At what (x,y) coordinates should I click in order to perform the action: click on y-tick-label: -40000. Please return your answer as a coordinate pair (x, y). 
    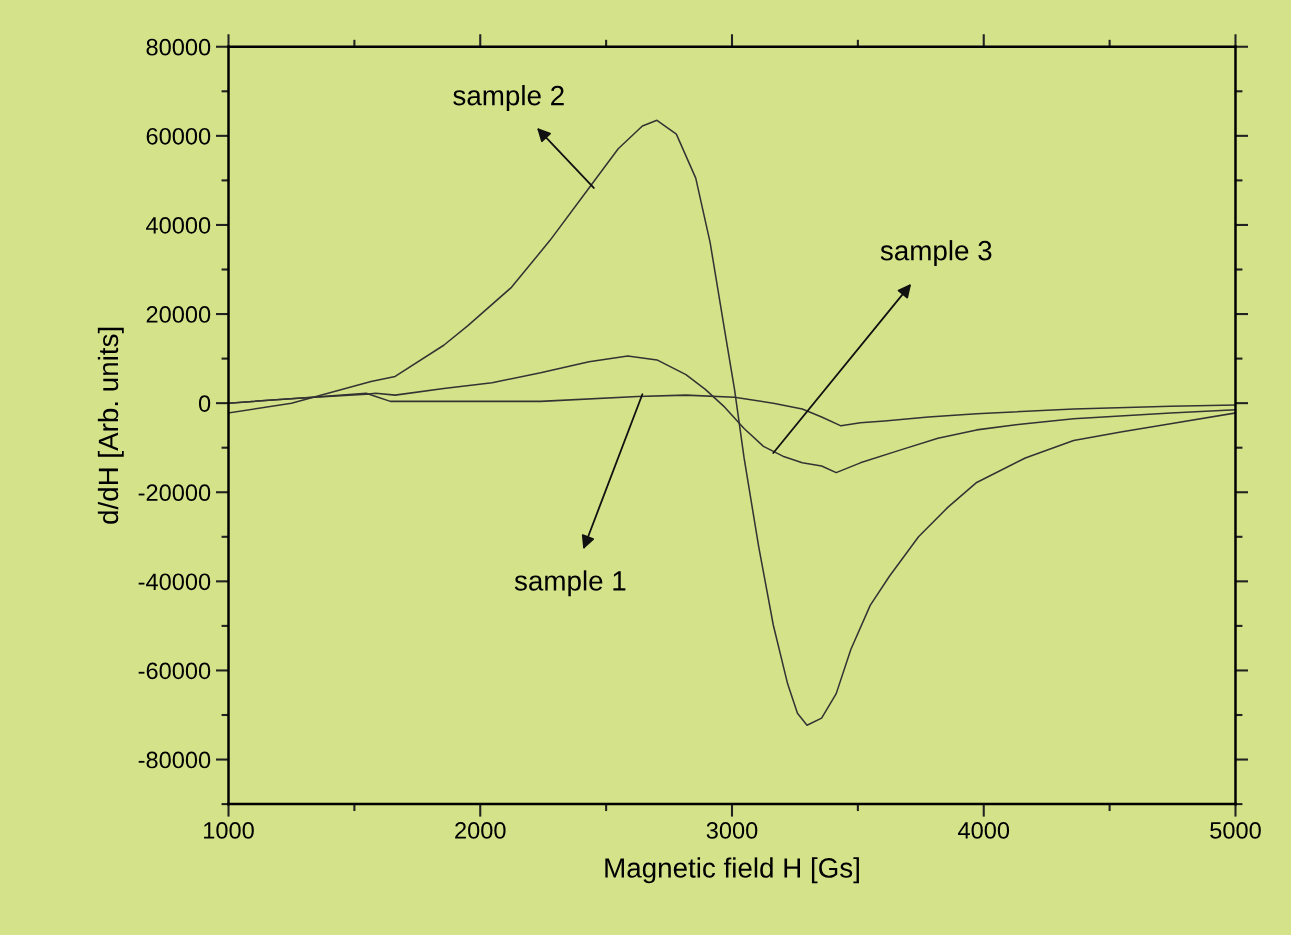
    Looking at the image, I should click on (174, 582).